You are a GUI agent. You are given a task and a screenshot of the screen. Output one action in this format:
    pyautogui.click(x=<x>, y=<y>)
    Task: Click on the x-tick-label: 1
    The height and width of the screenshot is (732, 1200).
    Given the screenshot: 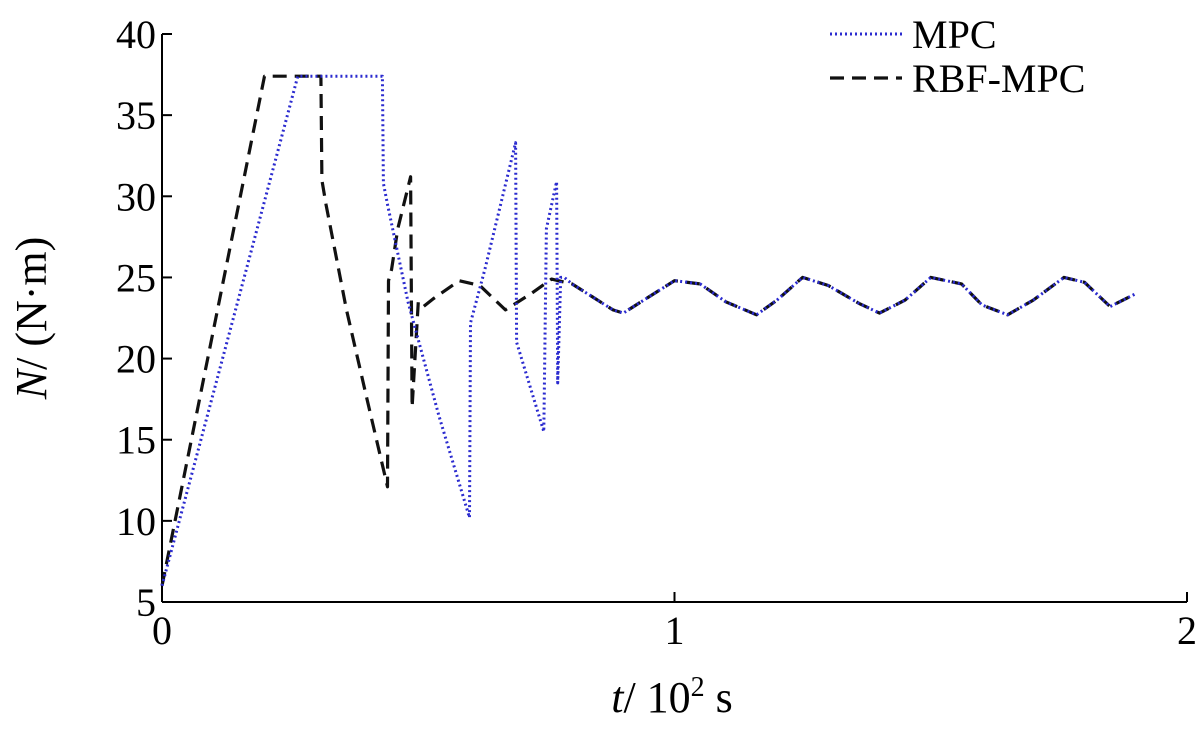 What is the action you would take?
    pyautogui.click(x=675, y=630)
    